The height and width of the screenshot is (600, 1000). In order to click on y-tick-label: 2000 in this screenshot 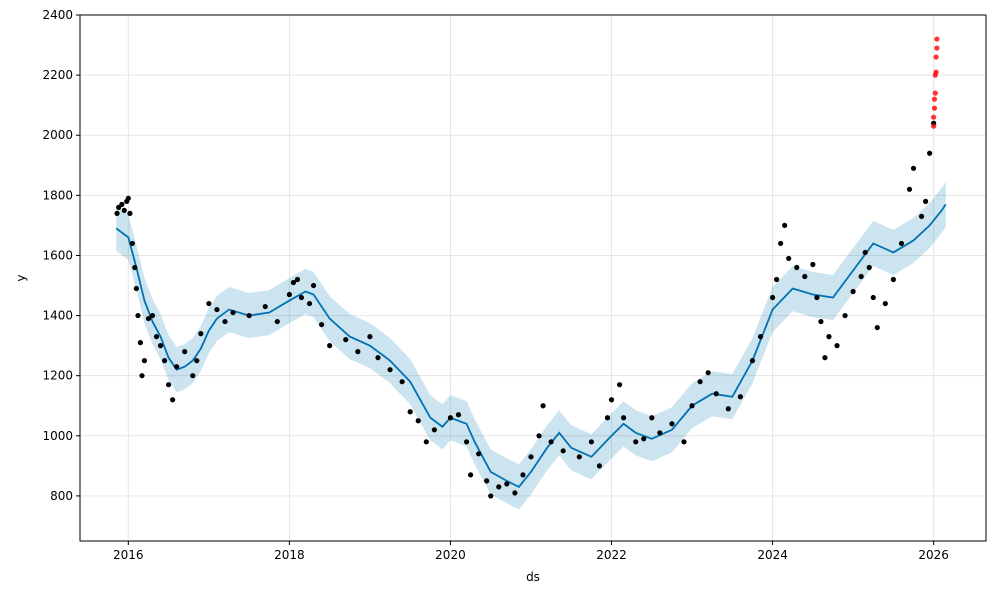, I will do `click(57, 135)`.